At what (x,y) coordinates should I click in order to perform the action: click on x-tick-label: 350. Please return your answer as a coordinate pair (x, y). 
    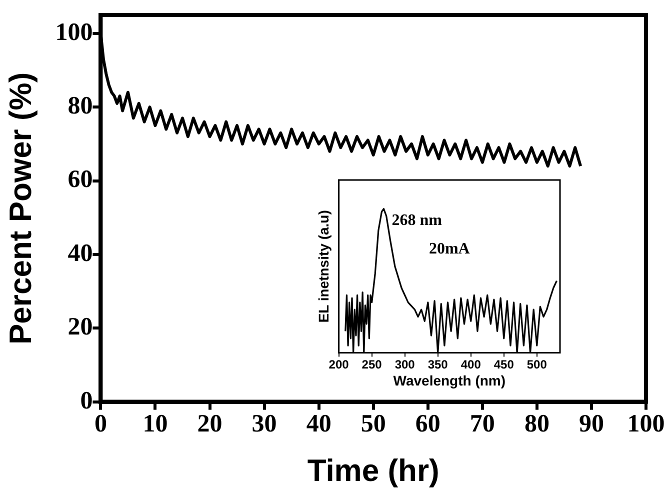
    Looking at the image, I should click on (438, 364).